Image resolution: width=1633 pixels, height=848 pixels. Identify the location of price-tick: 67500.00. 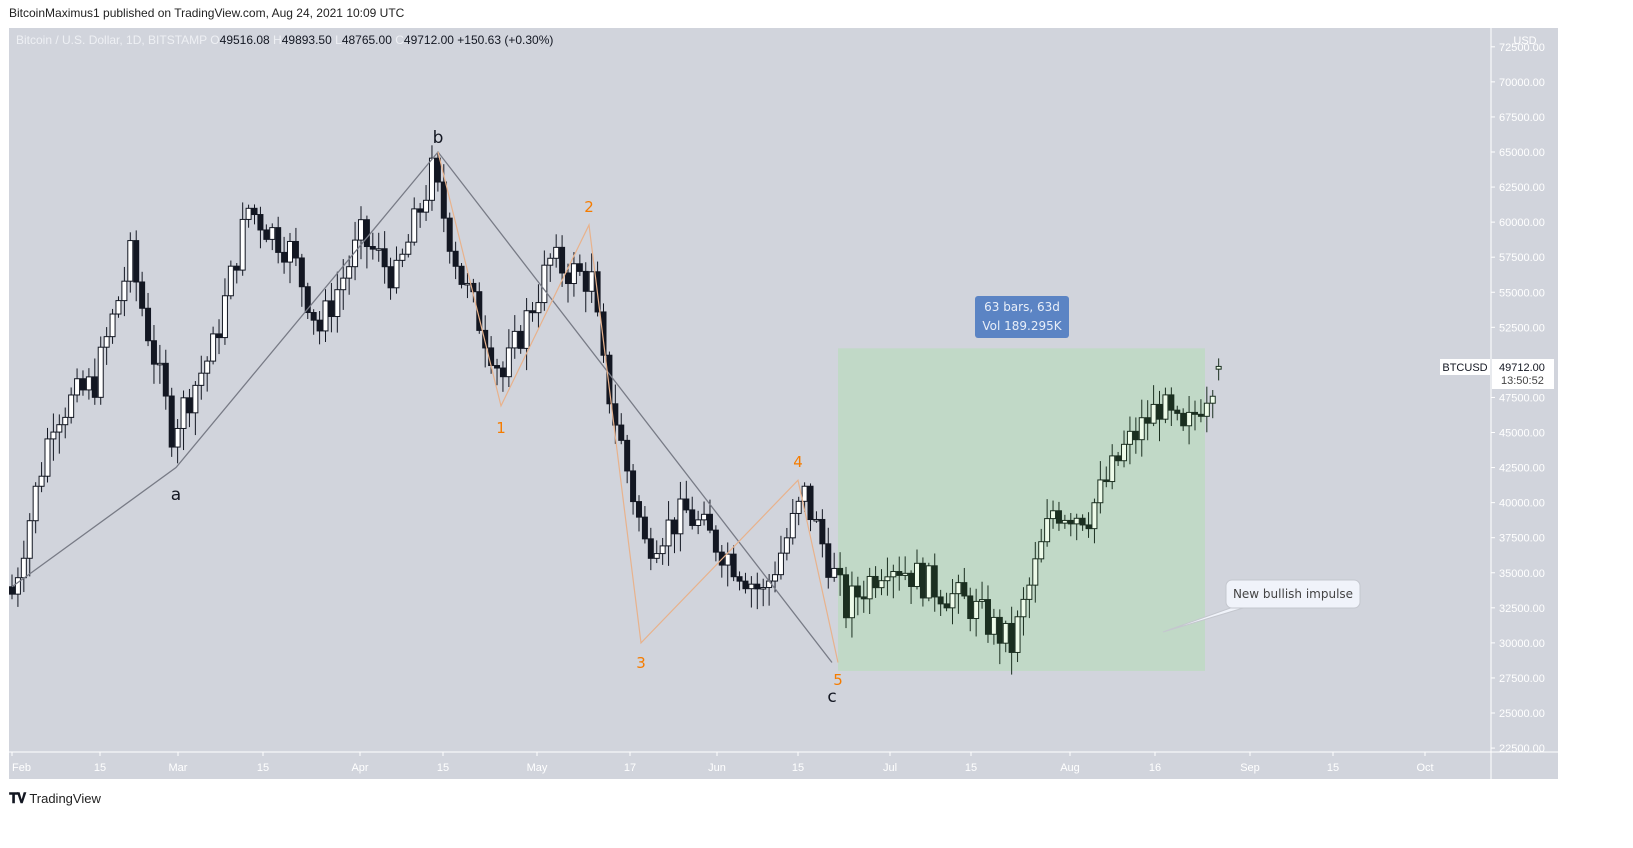
(1522, 118).